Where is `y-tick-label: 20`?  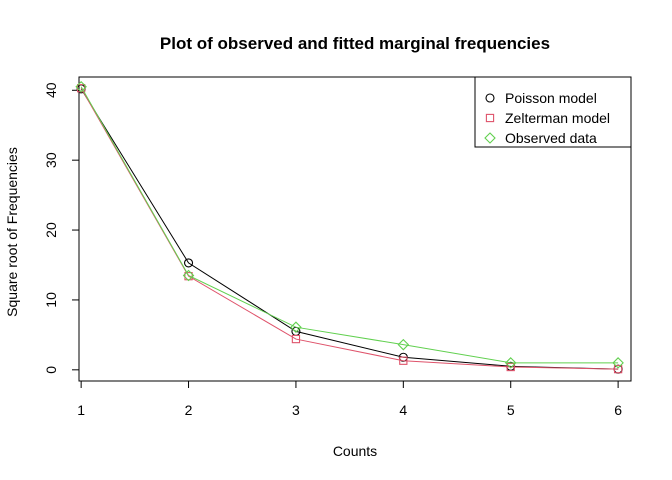 y-tick-label: 20 is located at coordinates (51, 230).